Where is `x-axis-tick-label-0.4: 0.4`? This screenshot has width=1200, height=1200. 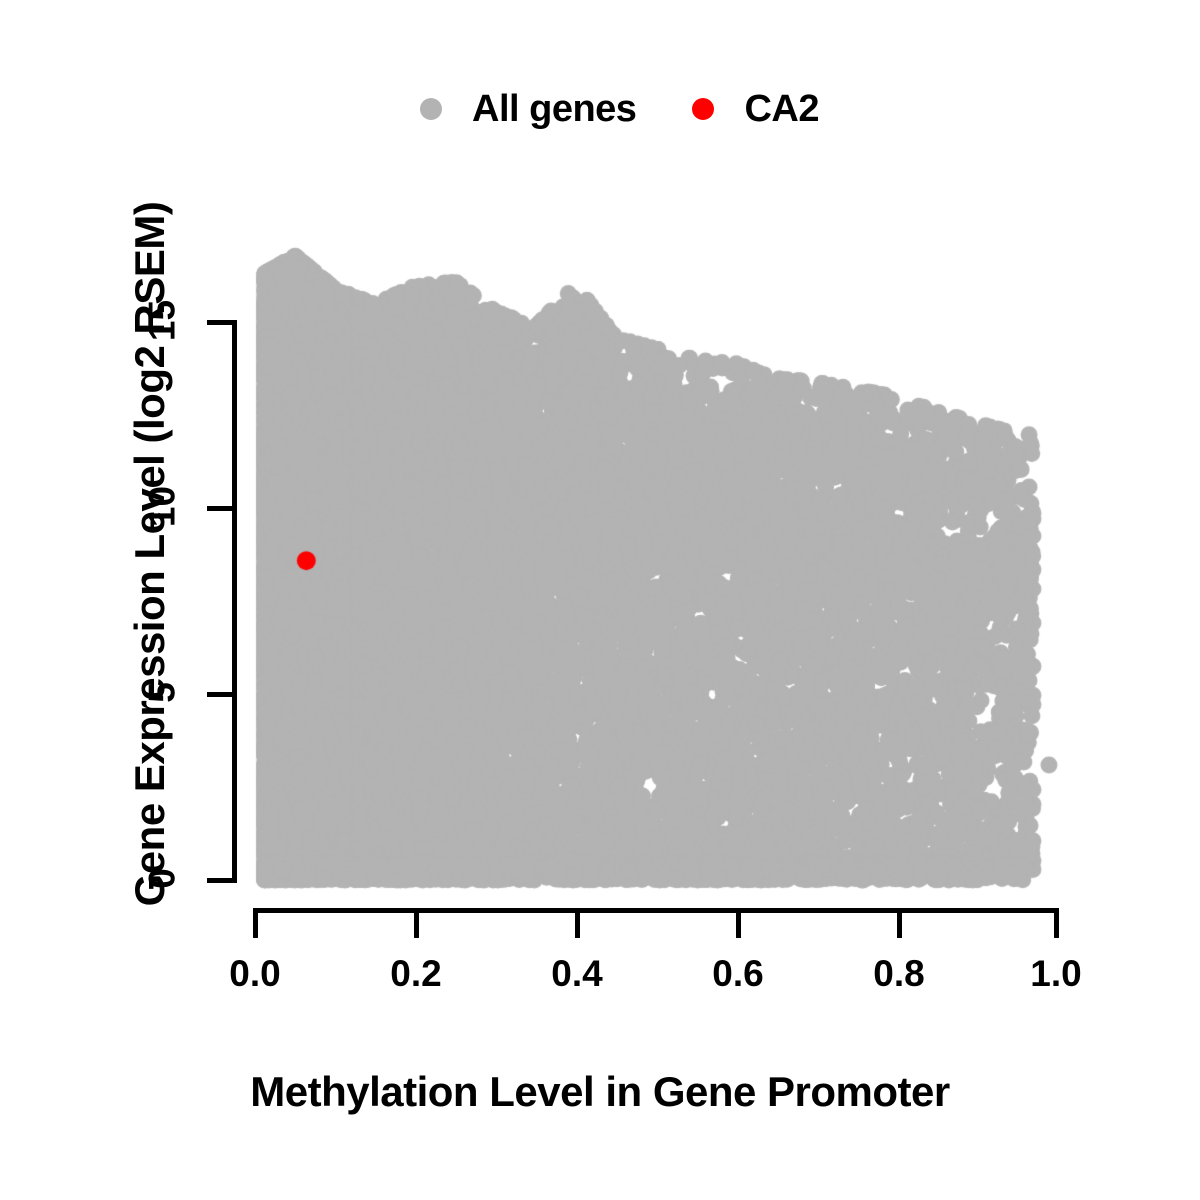 x-axis-tick-label-0.4: 0.4 is located at coordinates (577, 973).